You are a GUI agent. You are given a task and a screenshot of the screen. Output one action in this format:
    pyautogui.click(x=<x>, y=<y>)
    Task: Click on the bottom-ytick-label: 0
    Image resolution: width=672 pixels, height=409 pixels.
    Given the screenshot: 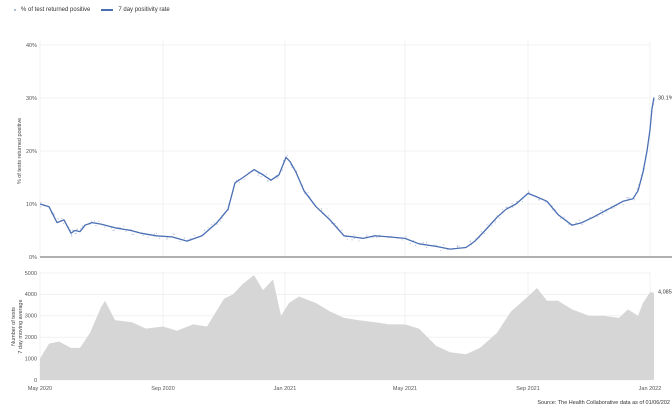 What is the action you would take?
    pyautogui.click(x=35, y=381)
    